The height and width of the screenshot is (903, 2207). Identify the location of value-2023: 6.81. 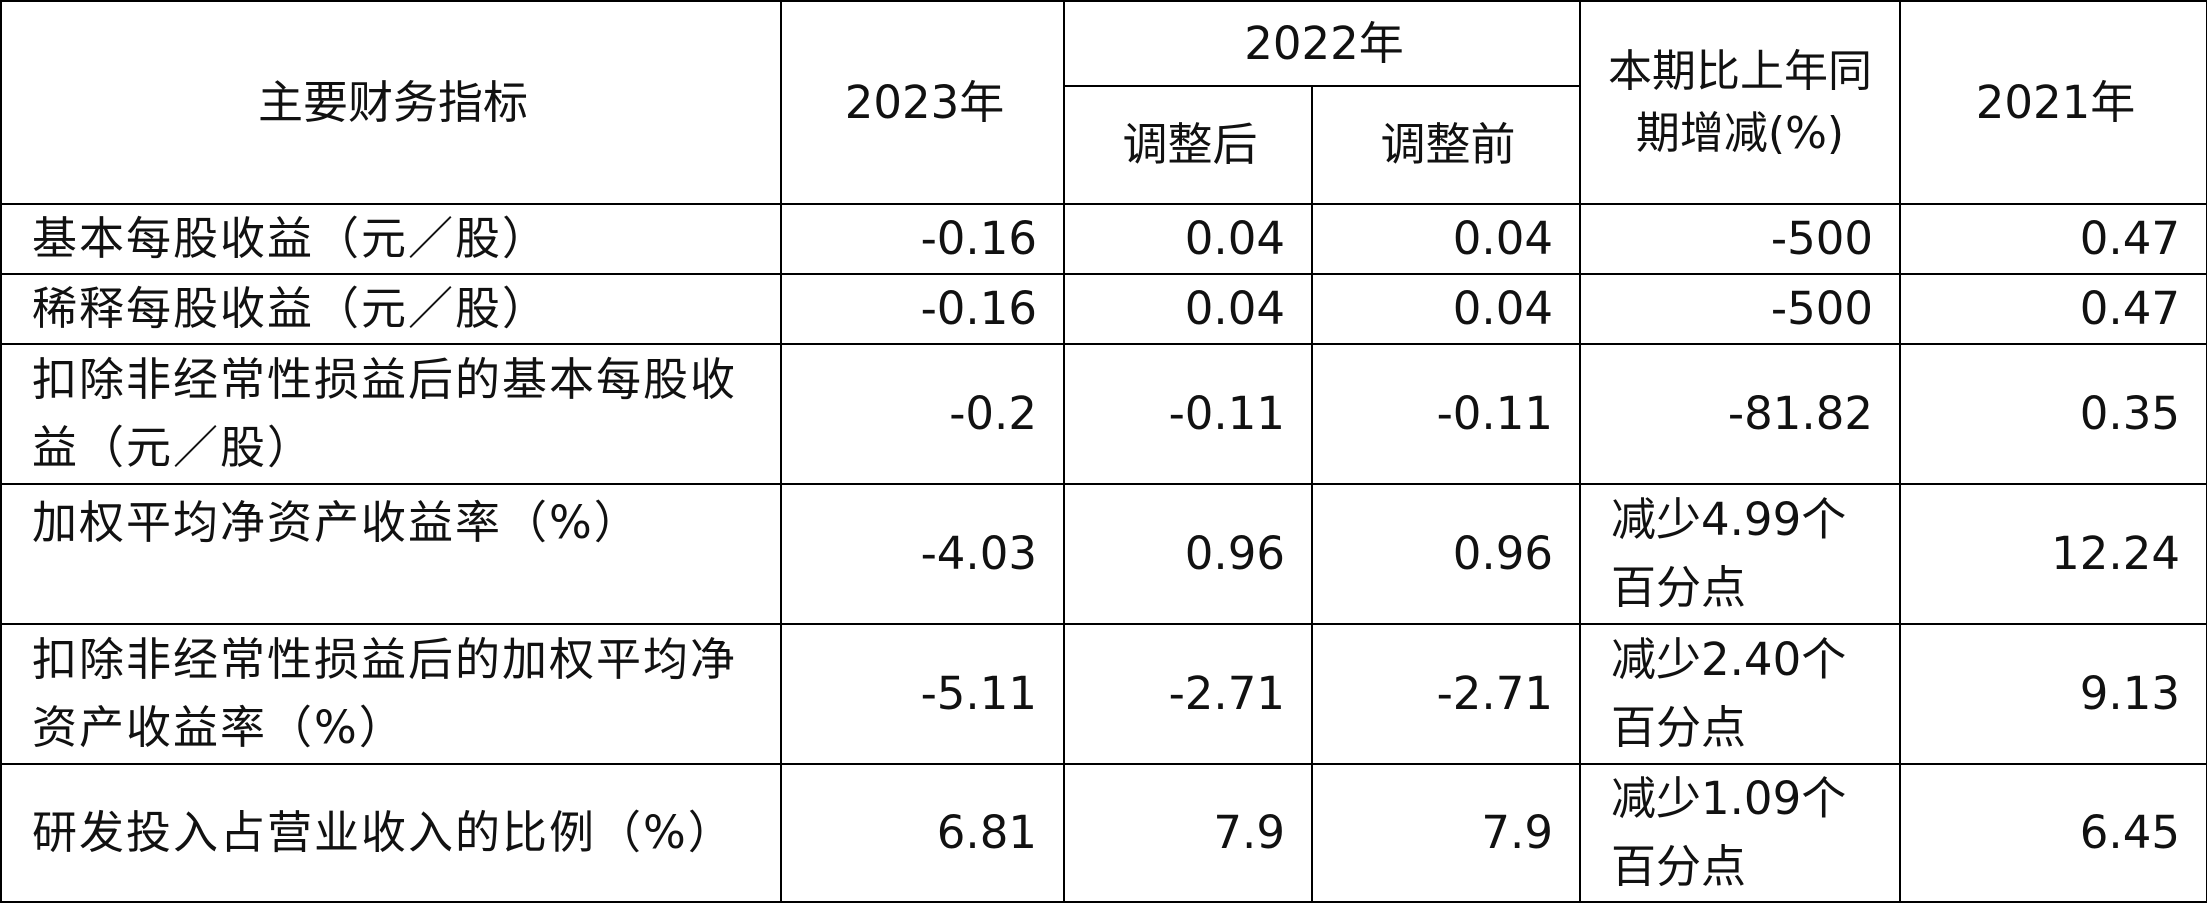
(922, 833).